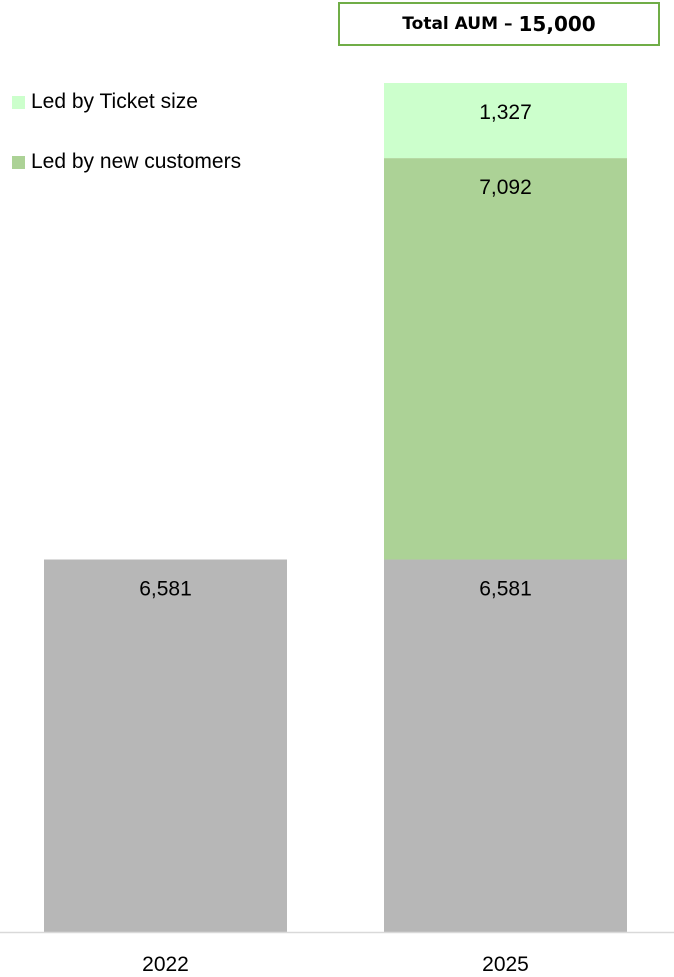  I want to click on legend-label-ticket-size: Led by Ticket size, so click(114, 101).